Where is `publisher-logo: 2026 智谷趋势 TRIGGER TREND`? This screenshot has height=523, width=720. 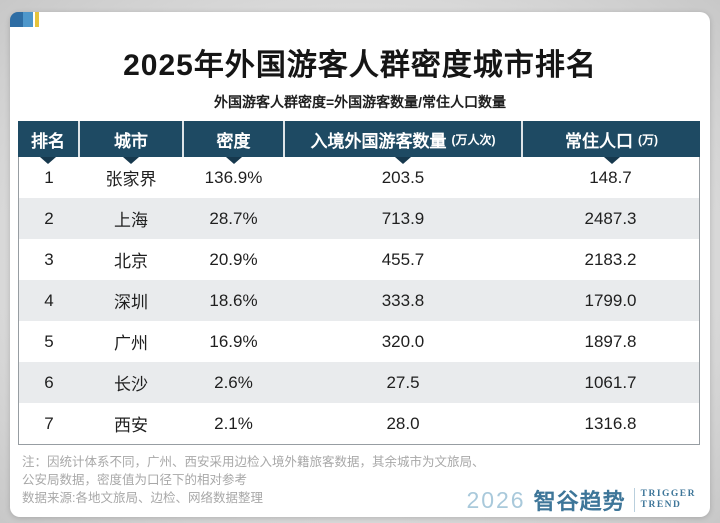 publisher-logo: 2026 智谷趋势 TRIGGER TREND is located at coordinates (581, 500).